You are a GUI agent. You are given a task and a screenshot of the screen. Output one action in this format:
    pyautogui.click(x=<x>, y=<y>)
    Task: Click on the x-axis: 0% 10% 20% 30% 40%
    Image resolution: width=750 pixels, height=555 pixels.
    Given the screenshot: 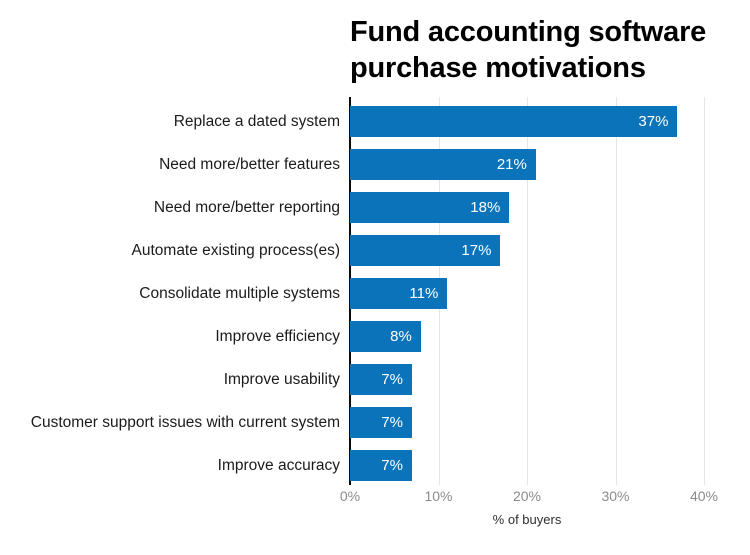 What is the action you would take?
    pyautogui.click(x=529, y=496)
    